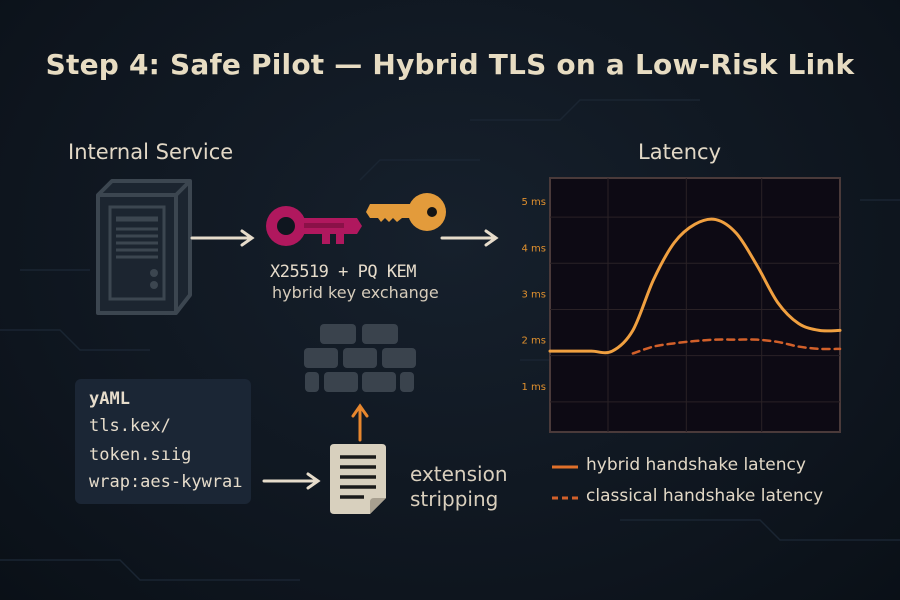 The height and width of the screenshot is (600, 900). What do you see at coordinates (406, 212) in the screenshot?
I see `gold-key-icon` at bounding box center [406, 212].